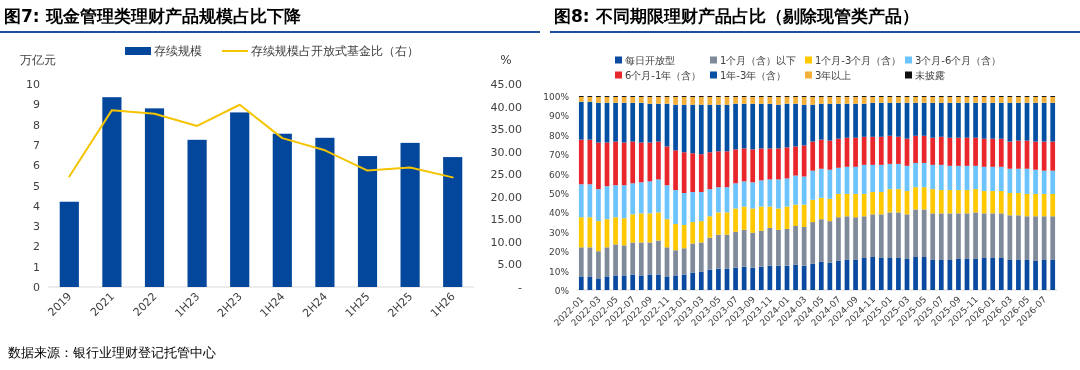 The height and width of the screenshot is (370, 1080). Describe the element at coordinates (153, 16) in the screenshot. I see `chart-title: 图7: 现金管理类理财产品规模占比下降` at that location.